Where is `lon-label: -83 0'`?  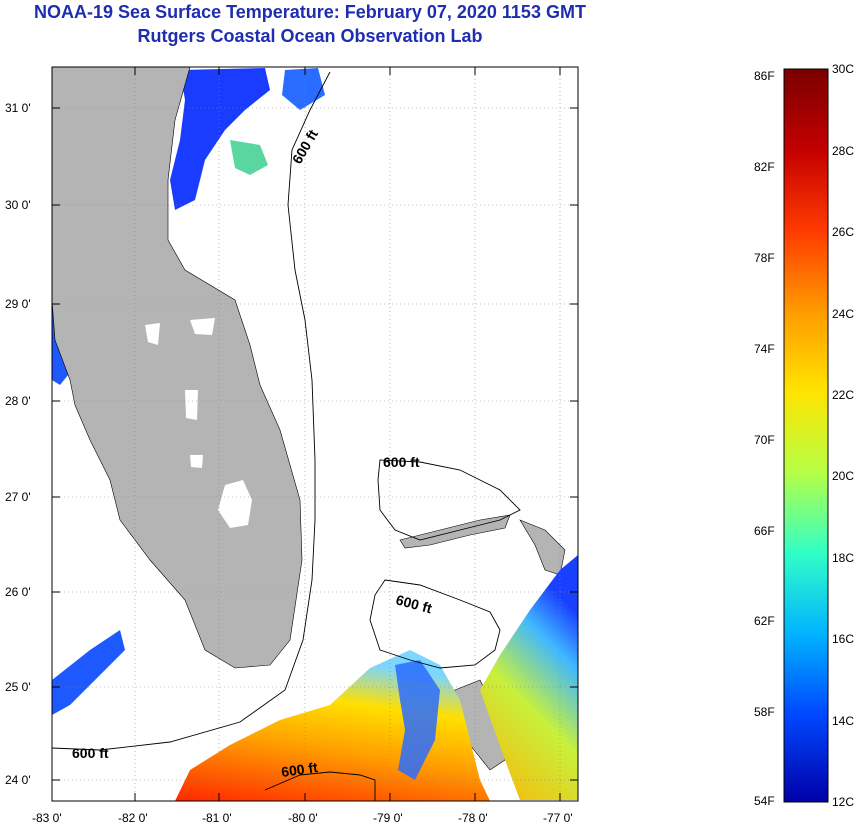
lon-label: -83 0' is located at coordinates (47, 818).